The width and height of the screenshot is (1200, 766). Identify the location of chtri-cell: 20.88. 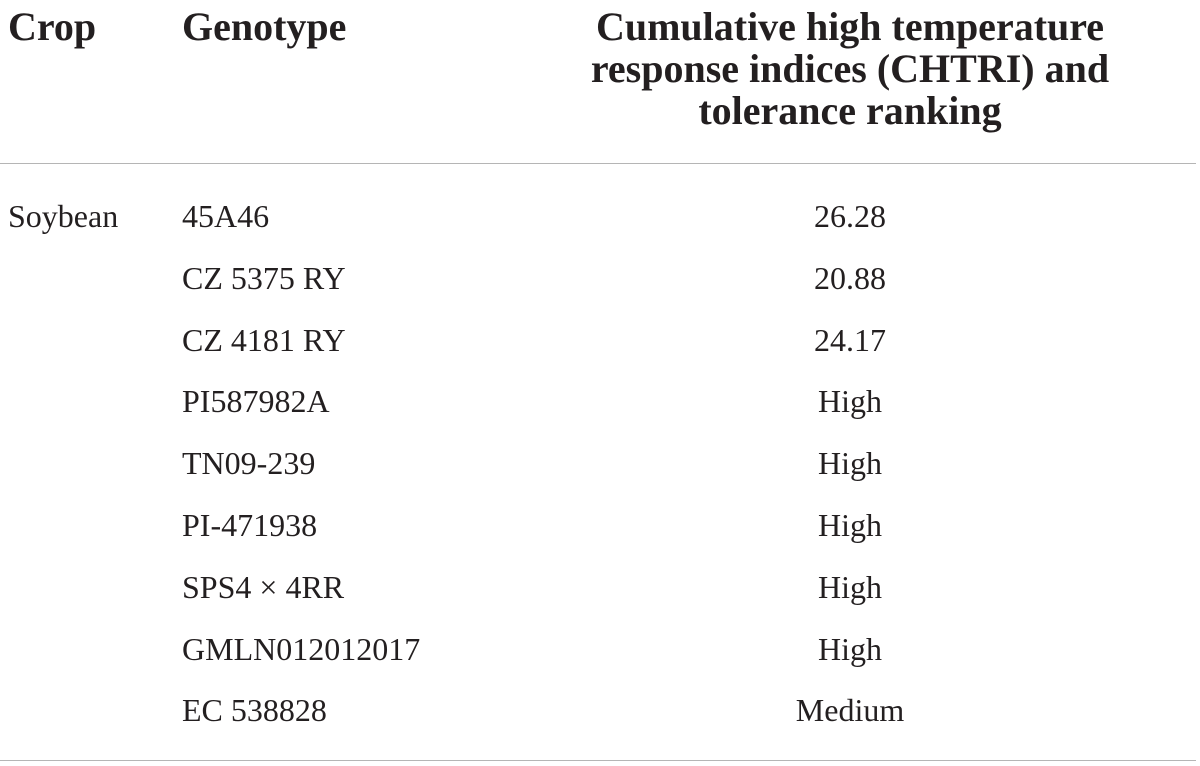
(850, 277).